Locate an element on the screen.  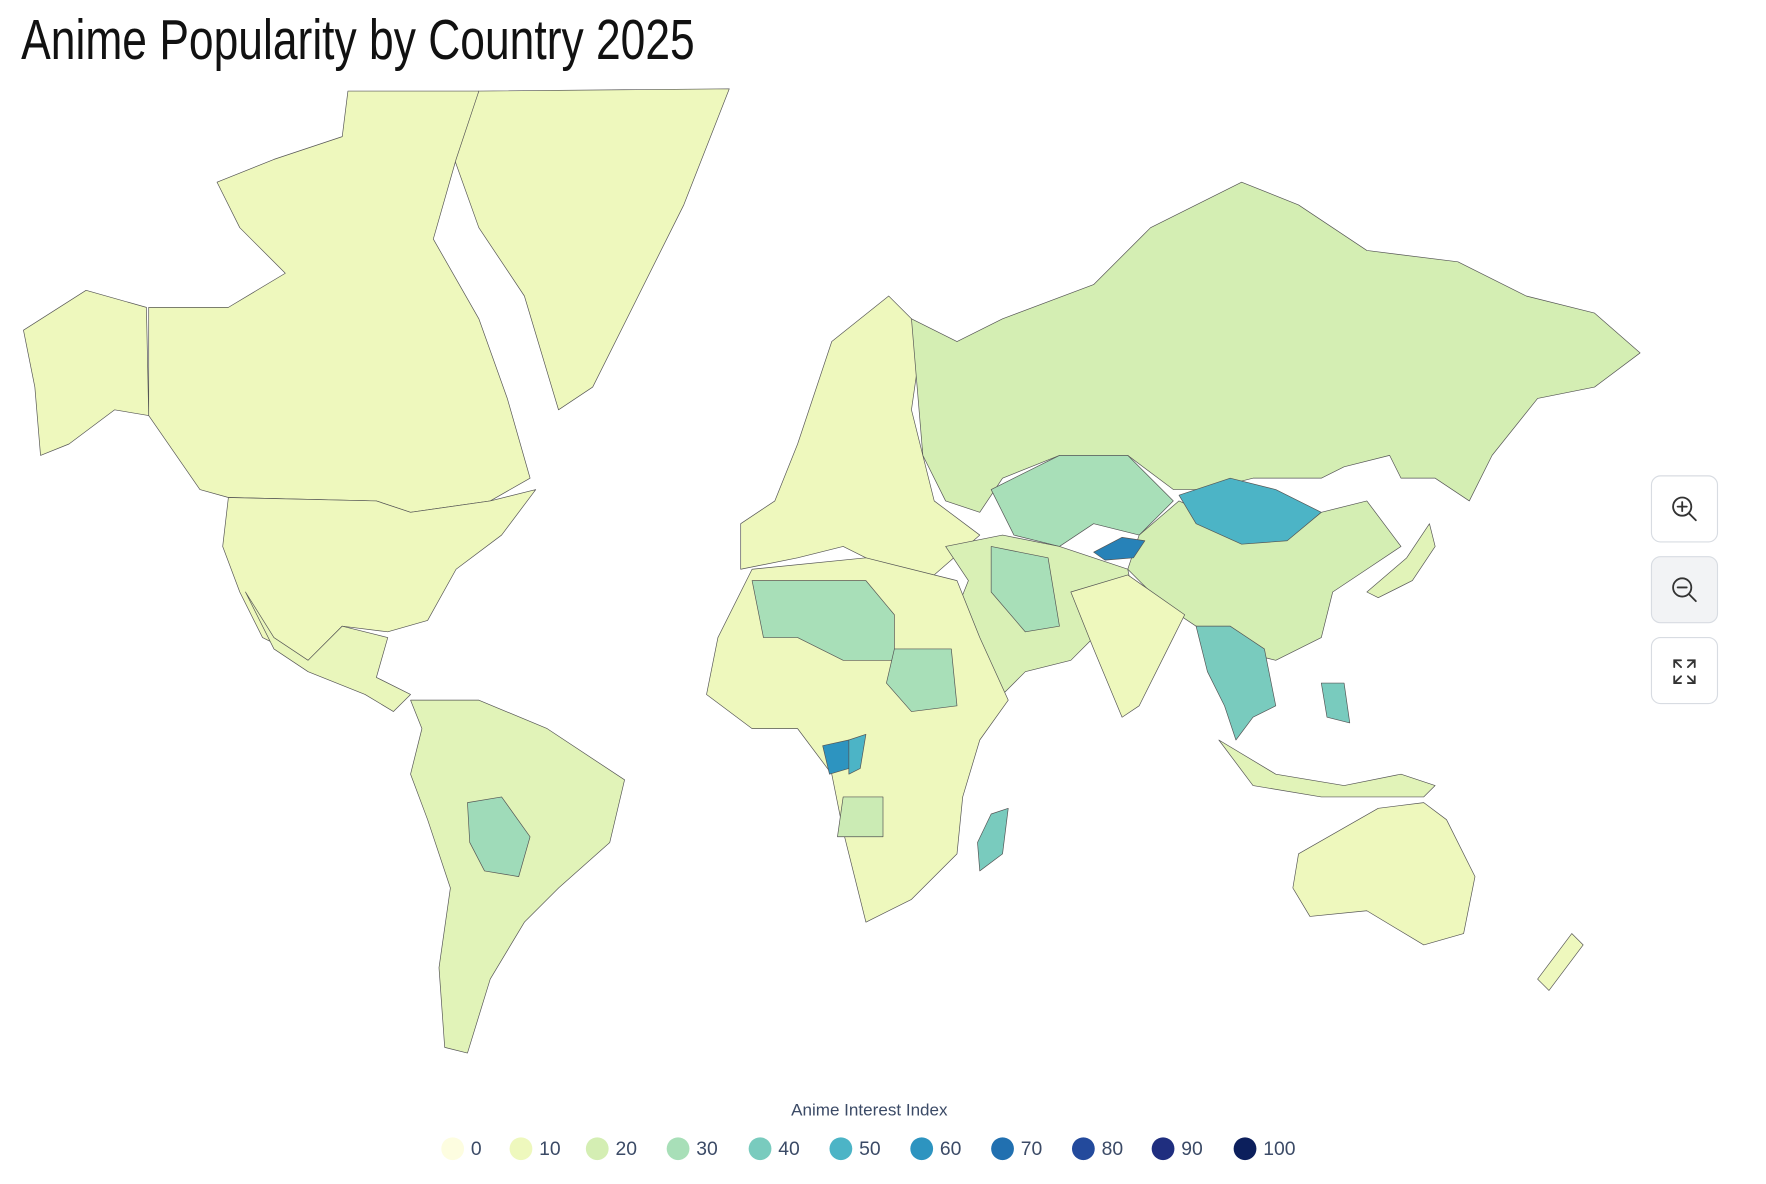
legend-label: 60 is located at coordinates (951, 1149).